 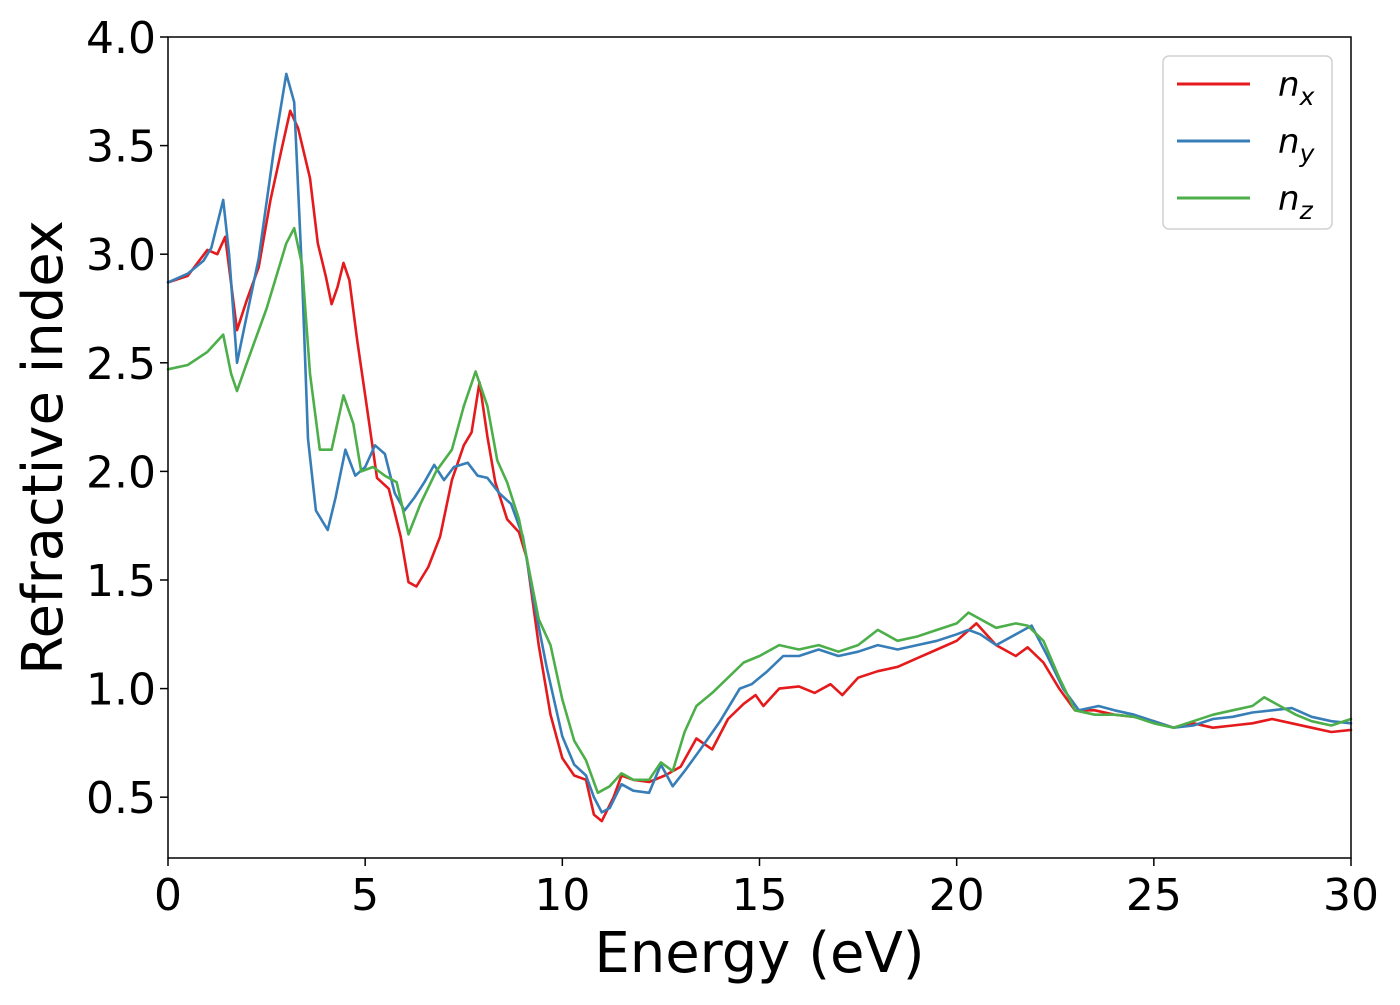 I want to click on x-tick-label: 30, so click(x=1351, y=895).